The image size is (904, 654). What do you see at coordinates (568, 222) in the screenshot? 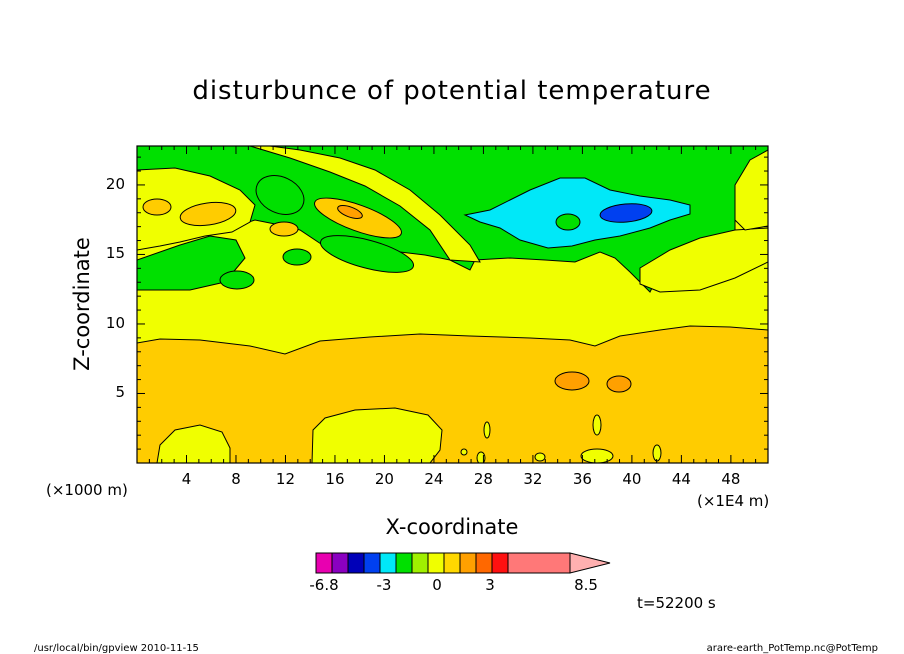
I see `cyan-inner-green` at bounding box center [568, 222].